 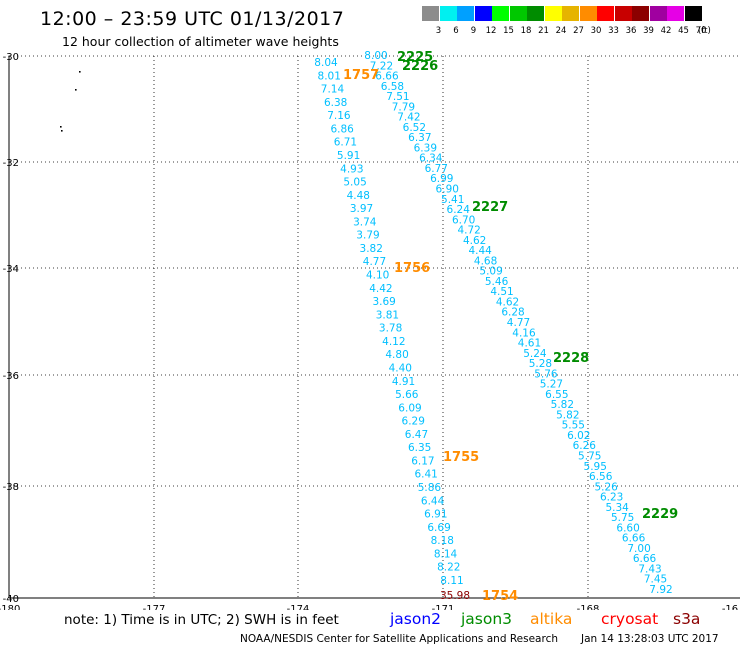 I want to click on generated-timestamp: Jan 14 13:28:03 UTC 2017, so click(x=650, y=639).